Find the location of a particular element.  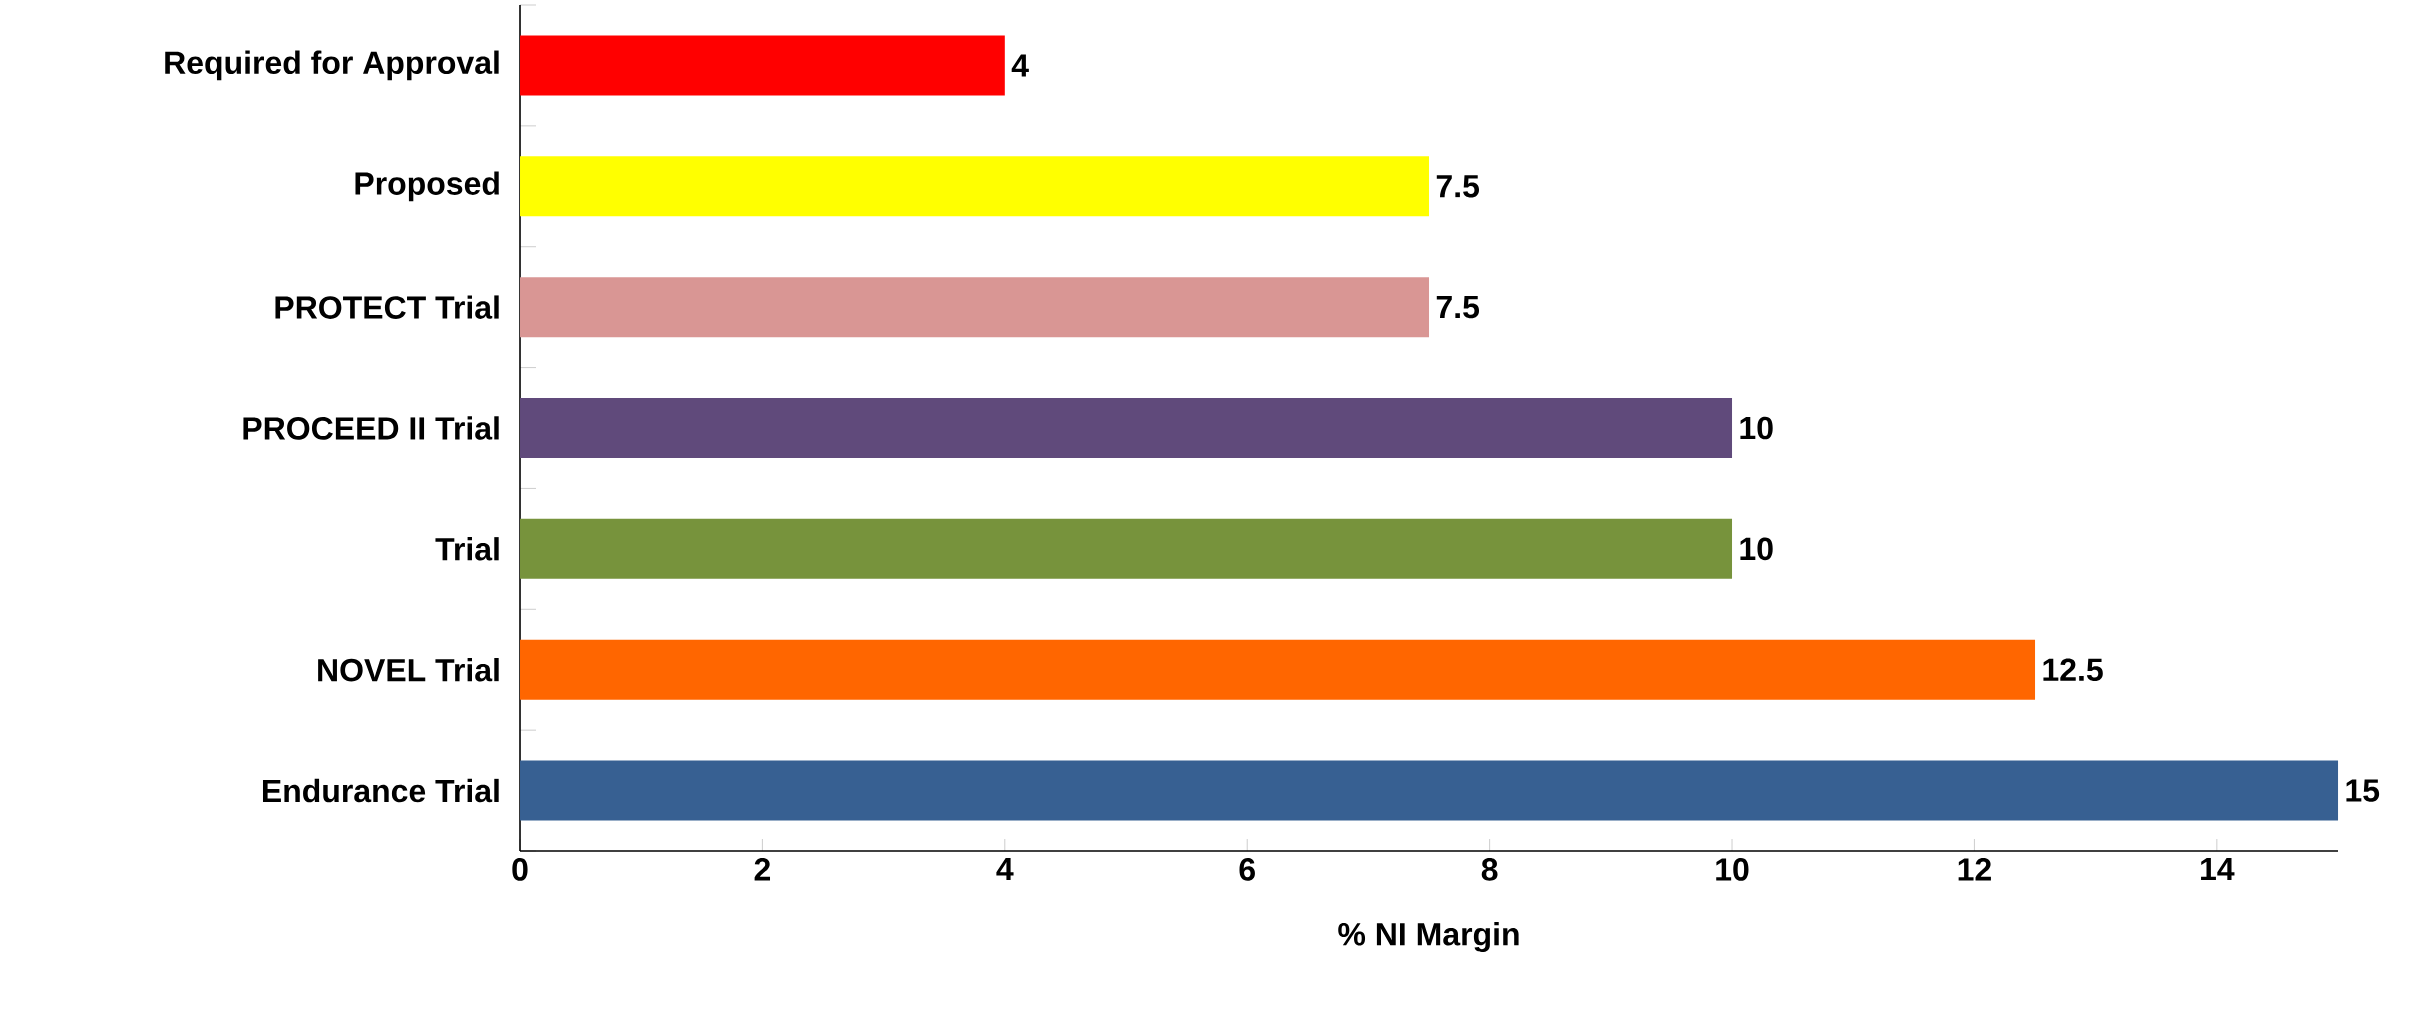

x-tick-label: 8 is located at coordinates (1489, 869).